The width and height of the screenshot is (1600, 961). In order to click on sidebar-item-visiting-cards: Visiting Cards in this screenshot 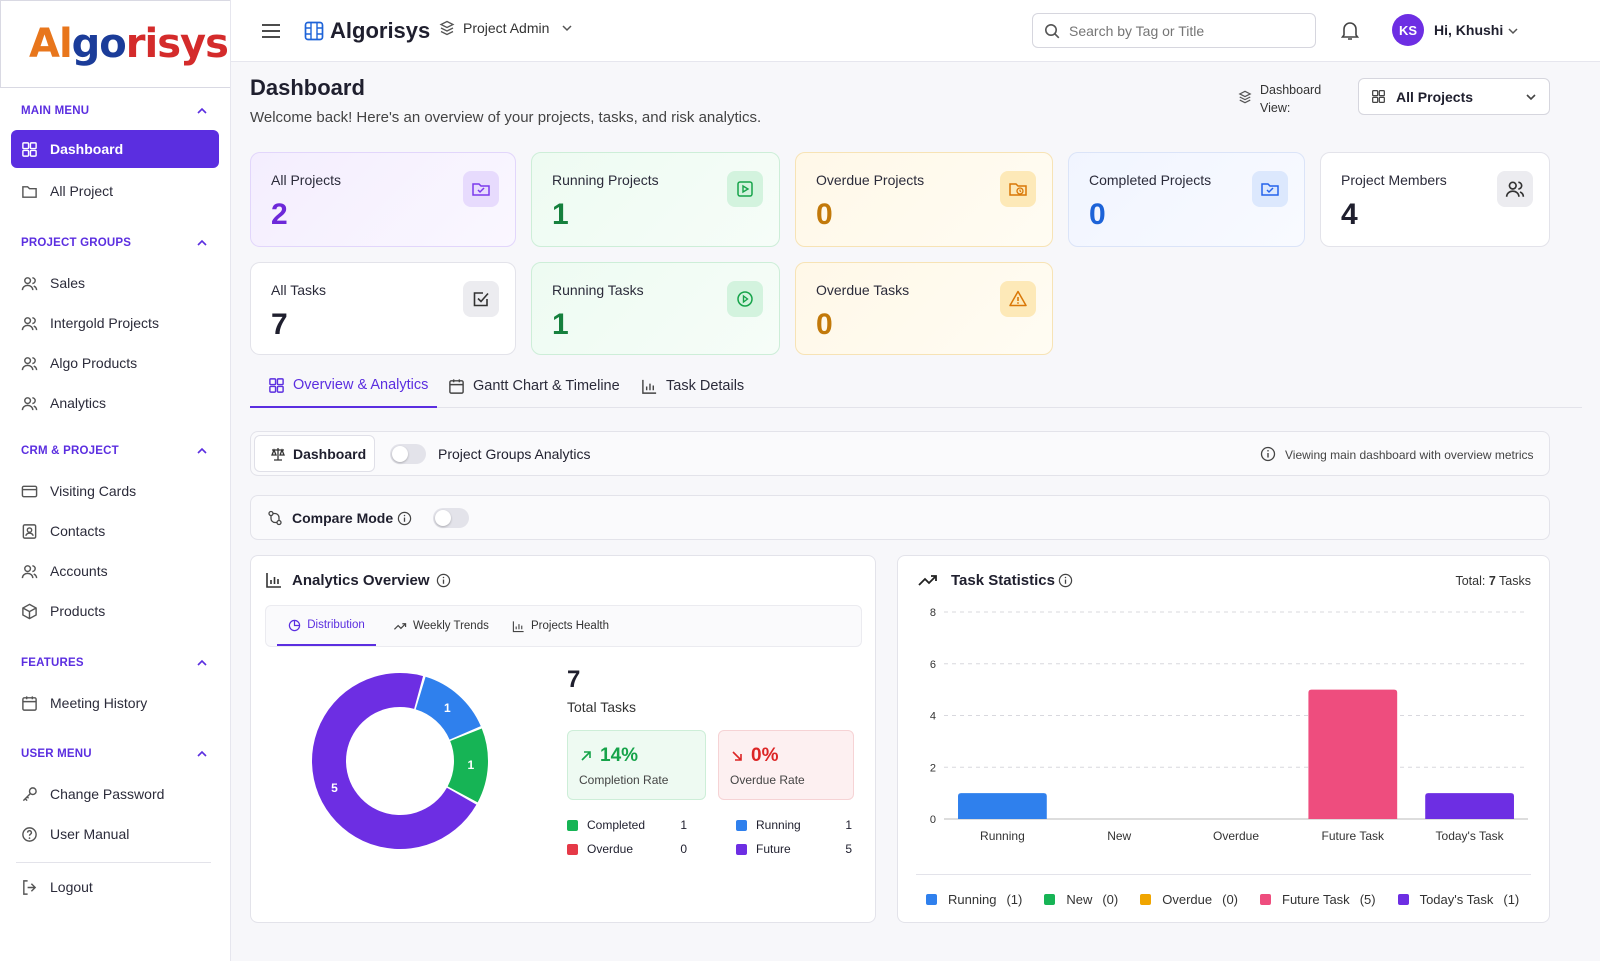, I will do `click(115, 491)`.